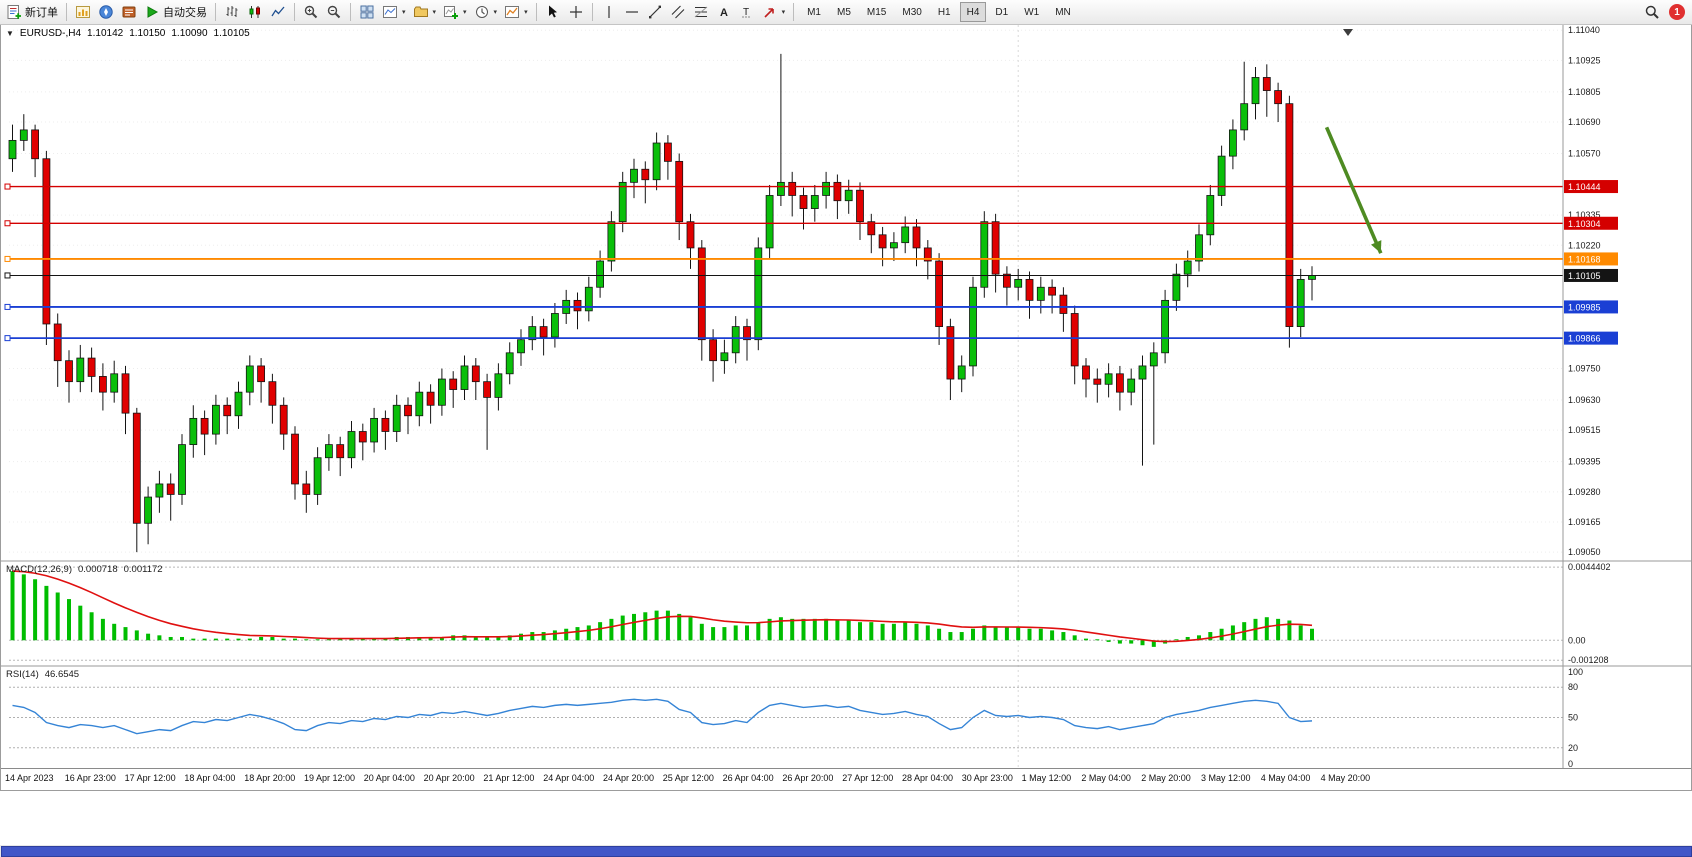 The width and height of the screenshot is (1692, 857). I want to click on timeframe-button-d1: D1, so click(1001, 12).